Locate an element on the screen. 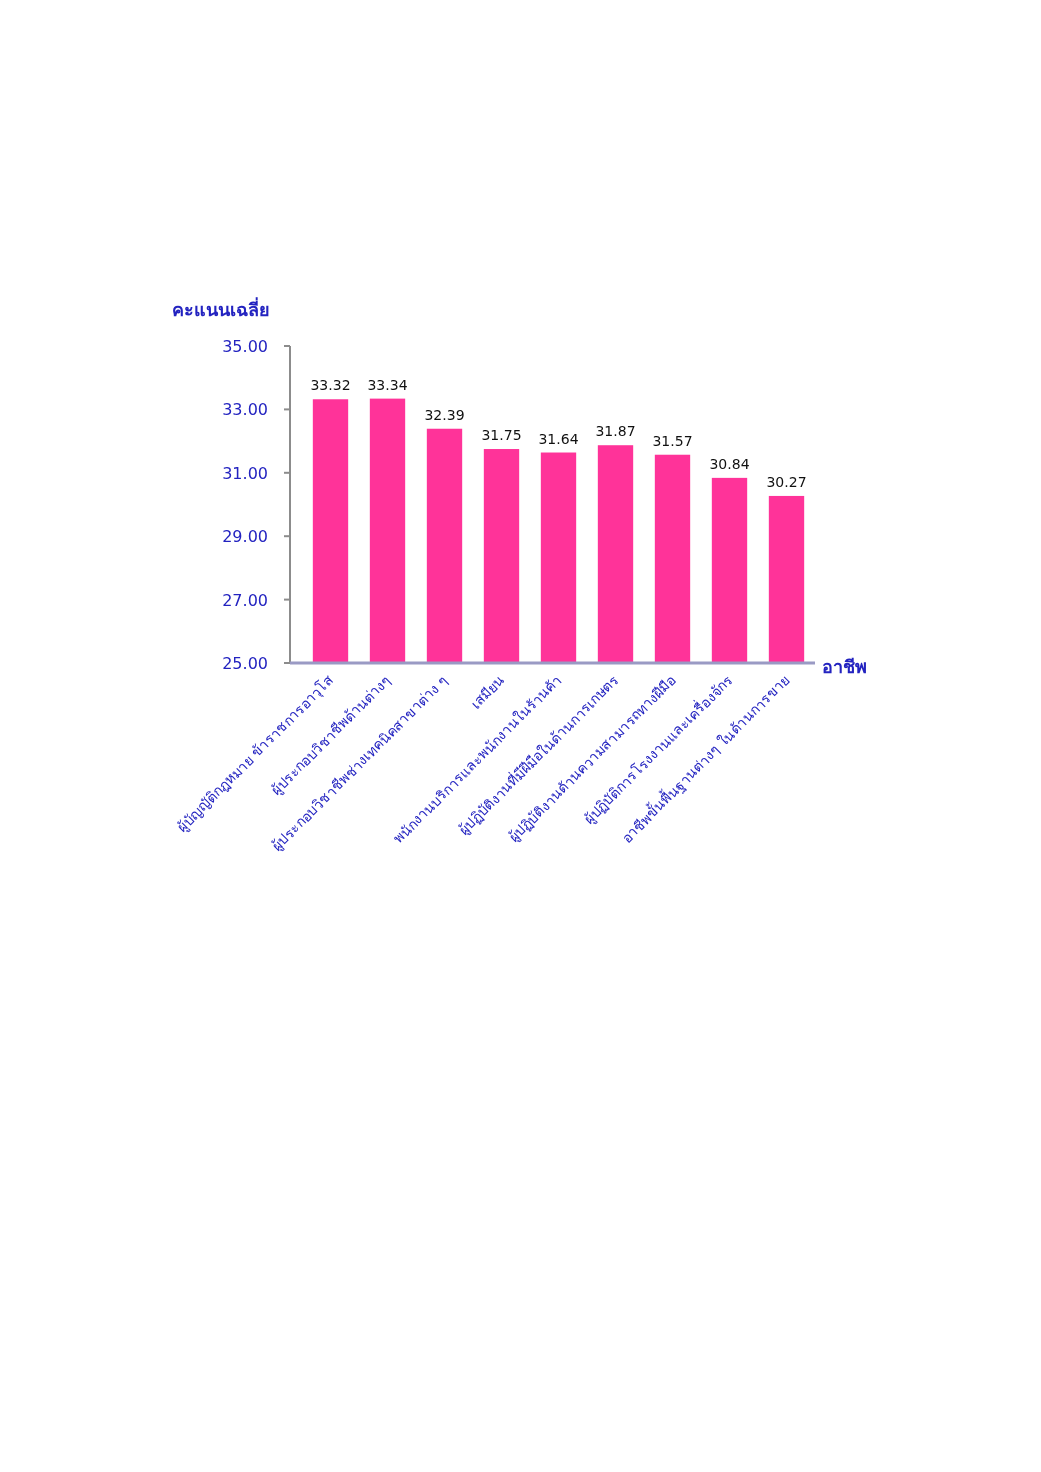 The image size is (1041, 1472). data-label: 33.32 is located at coordinates (330, 385).